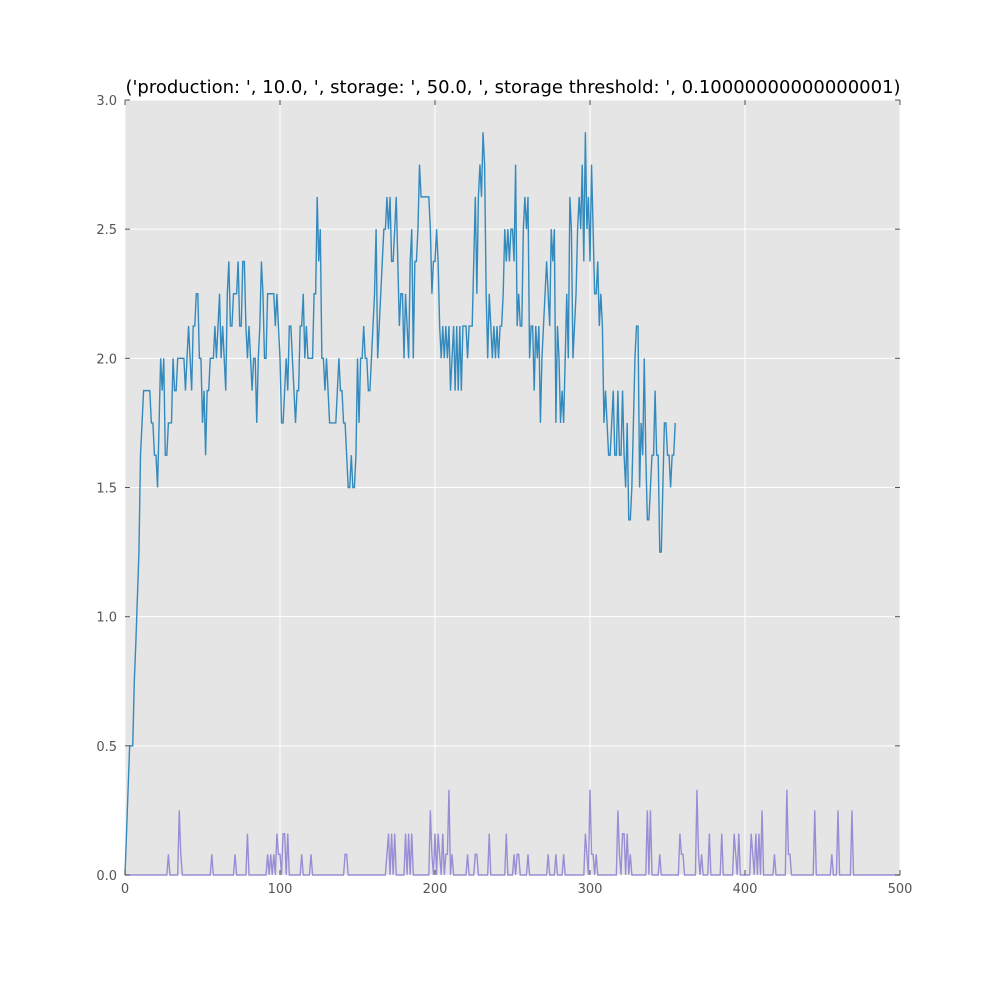 The height and width of the screenshot is (1000, 1000). Describe the element at coordinates (106, 230) in the screenshot. I see `y-tick-label: 2.5` at that location.